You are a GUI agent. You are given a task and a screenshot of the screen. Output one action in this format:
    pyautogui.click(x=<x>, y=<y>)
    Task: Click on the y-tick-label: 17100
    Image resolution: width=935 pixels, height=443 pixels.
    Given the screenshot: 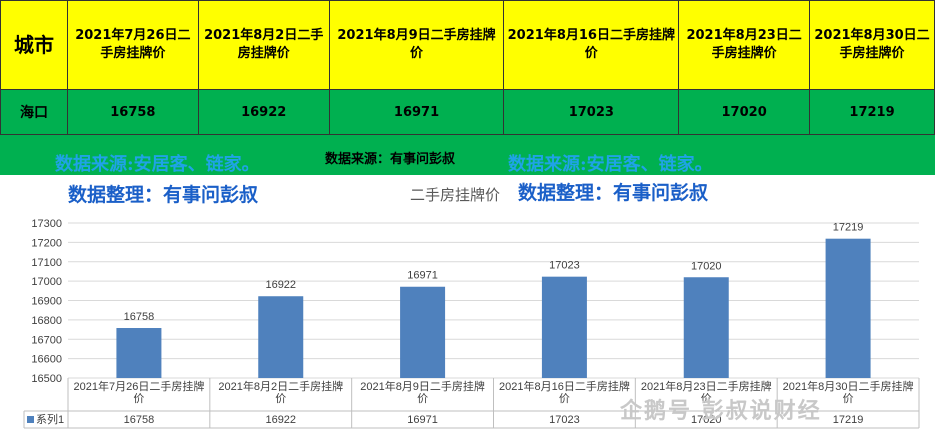 What is the action you would take?
    pyautogui.click(x=46, y=263)
    